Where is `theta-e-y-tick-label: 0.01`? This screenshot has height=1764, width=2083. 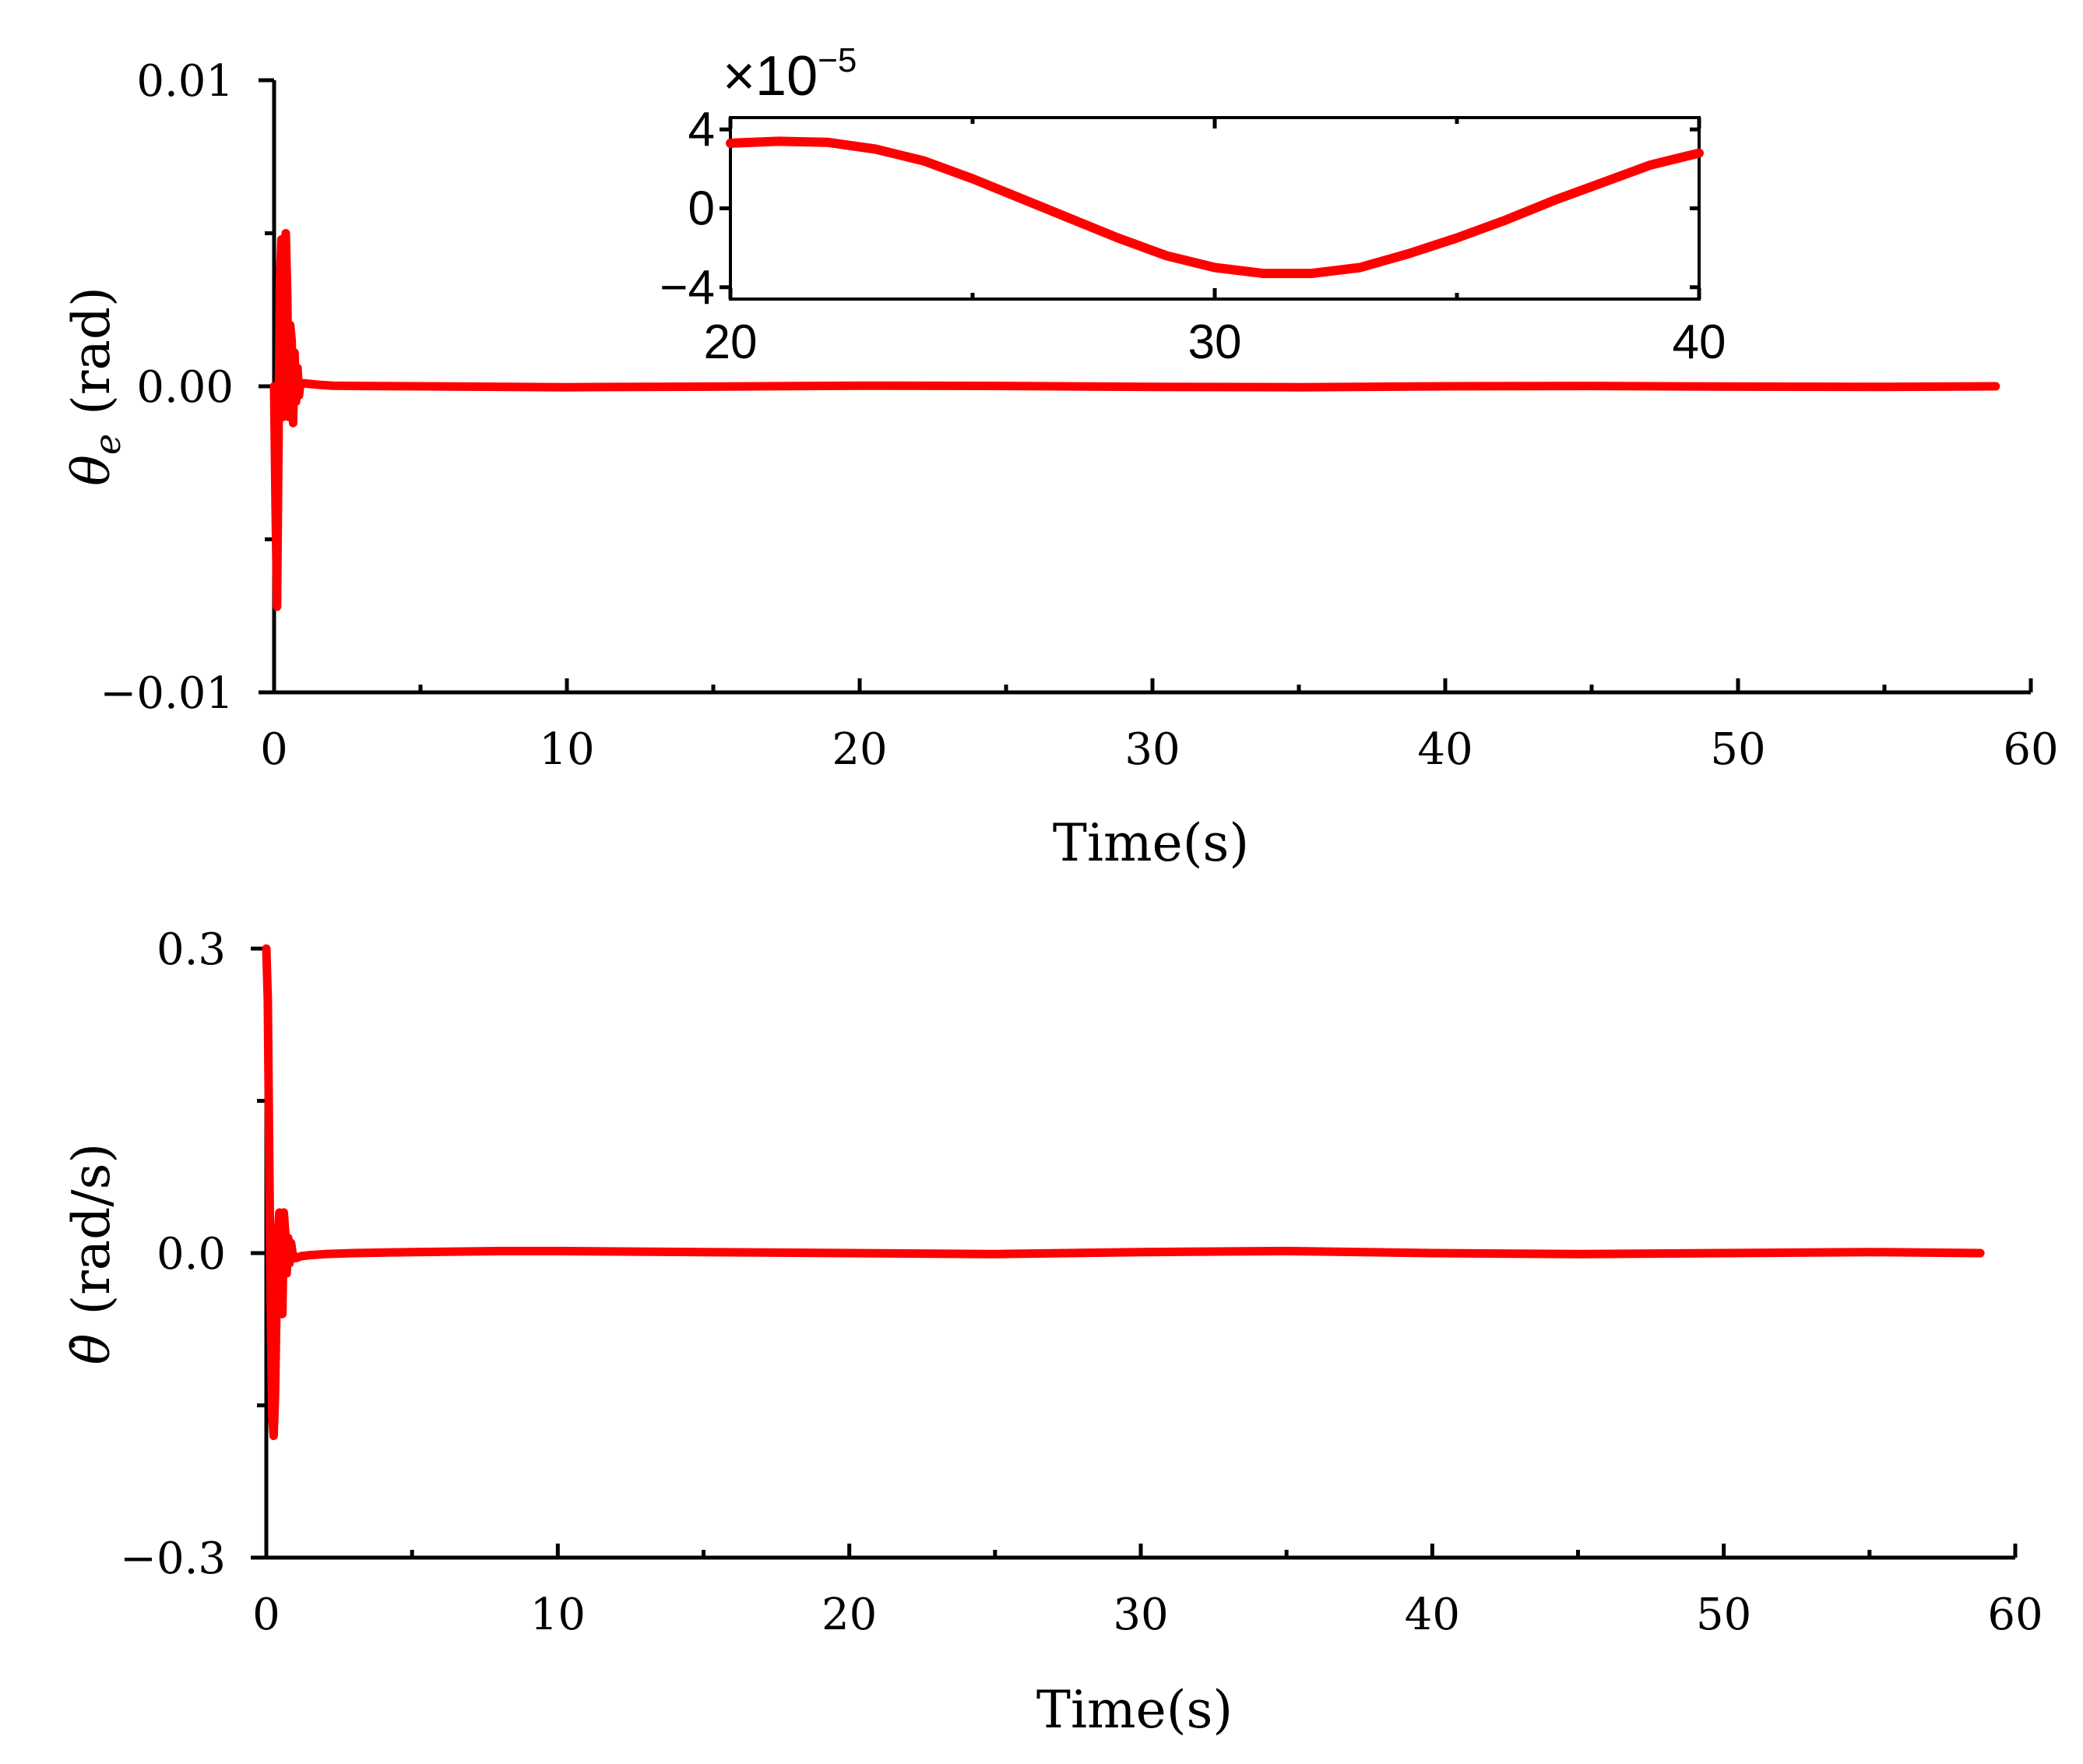
theta-e-y-tick-label: 0.01 is located at coordinates (185, 82).